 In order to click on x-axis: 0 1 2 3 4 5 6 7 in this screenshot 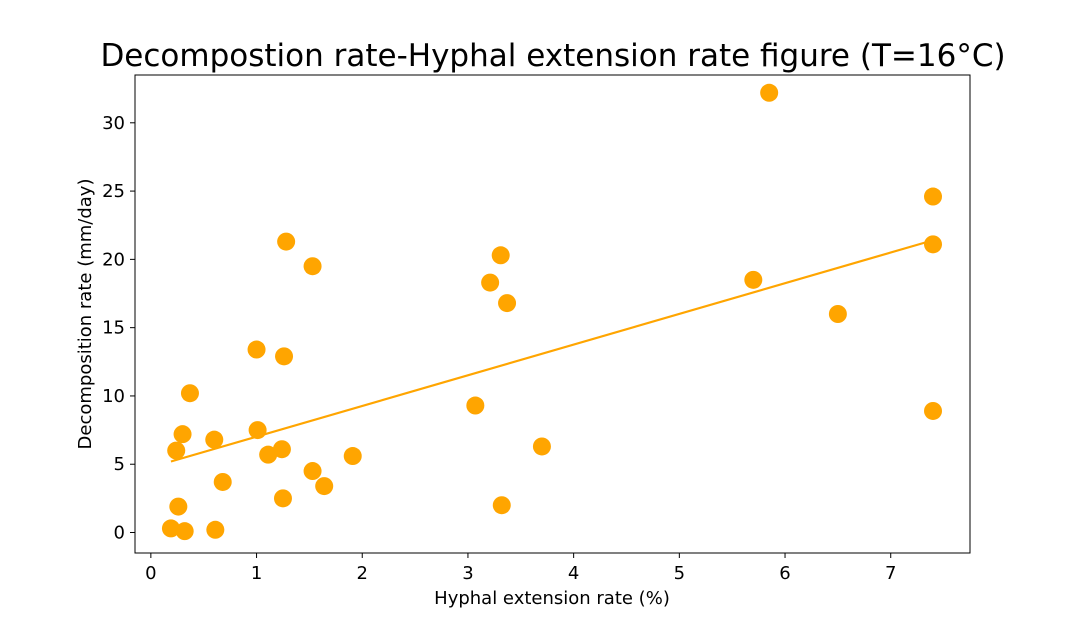, I will do `click(520, 568)`.